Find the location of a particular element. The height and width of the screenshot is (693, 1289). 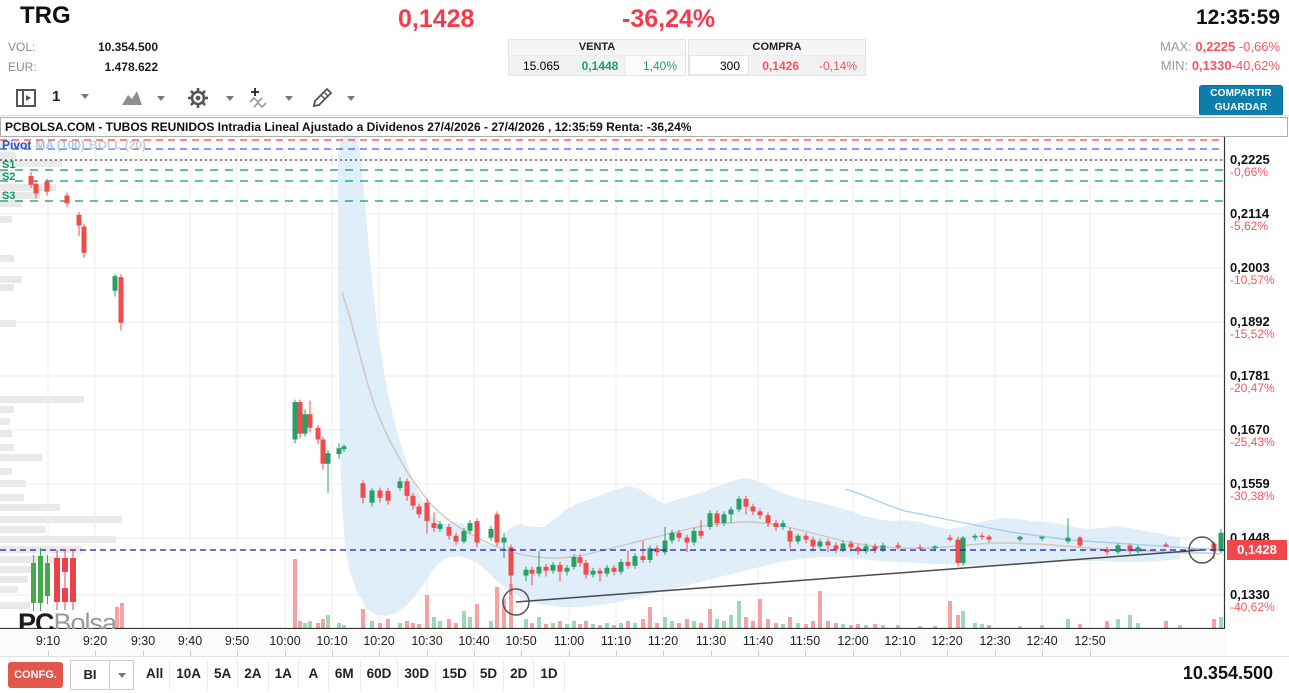

time-tick-12-40: 12:40 is located at coordinates (1042, 641).